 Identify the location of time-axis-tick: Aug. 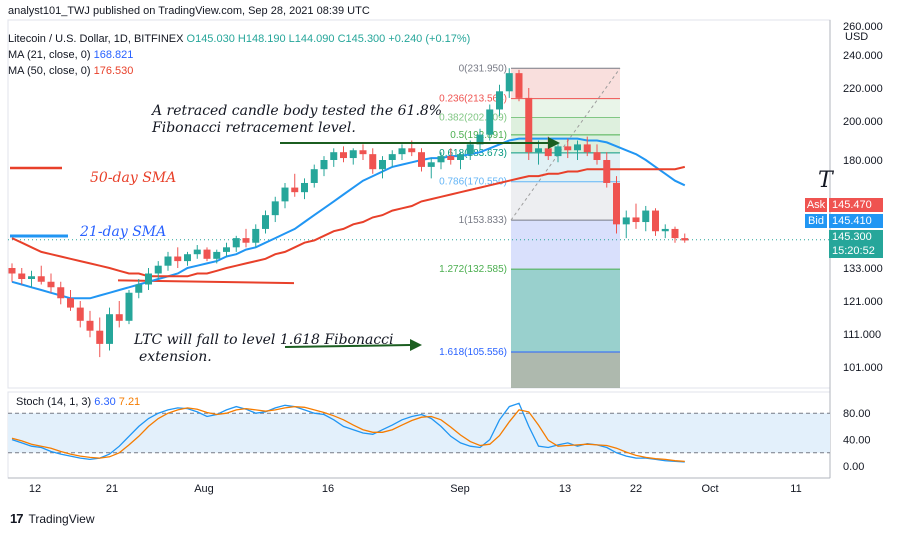
(204, 489).